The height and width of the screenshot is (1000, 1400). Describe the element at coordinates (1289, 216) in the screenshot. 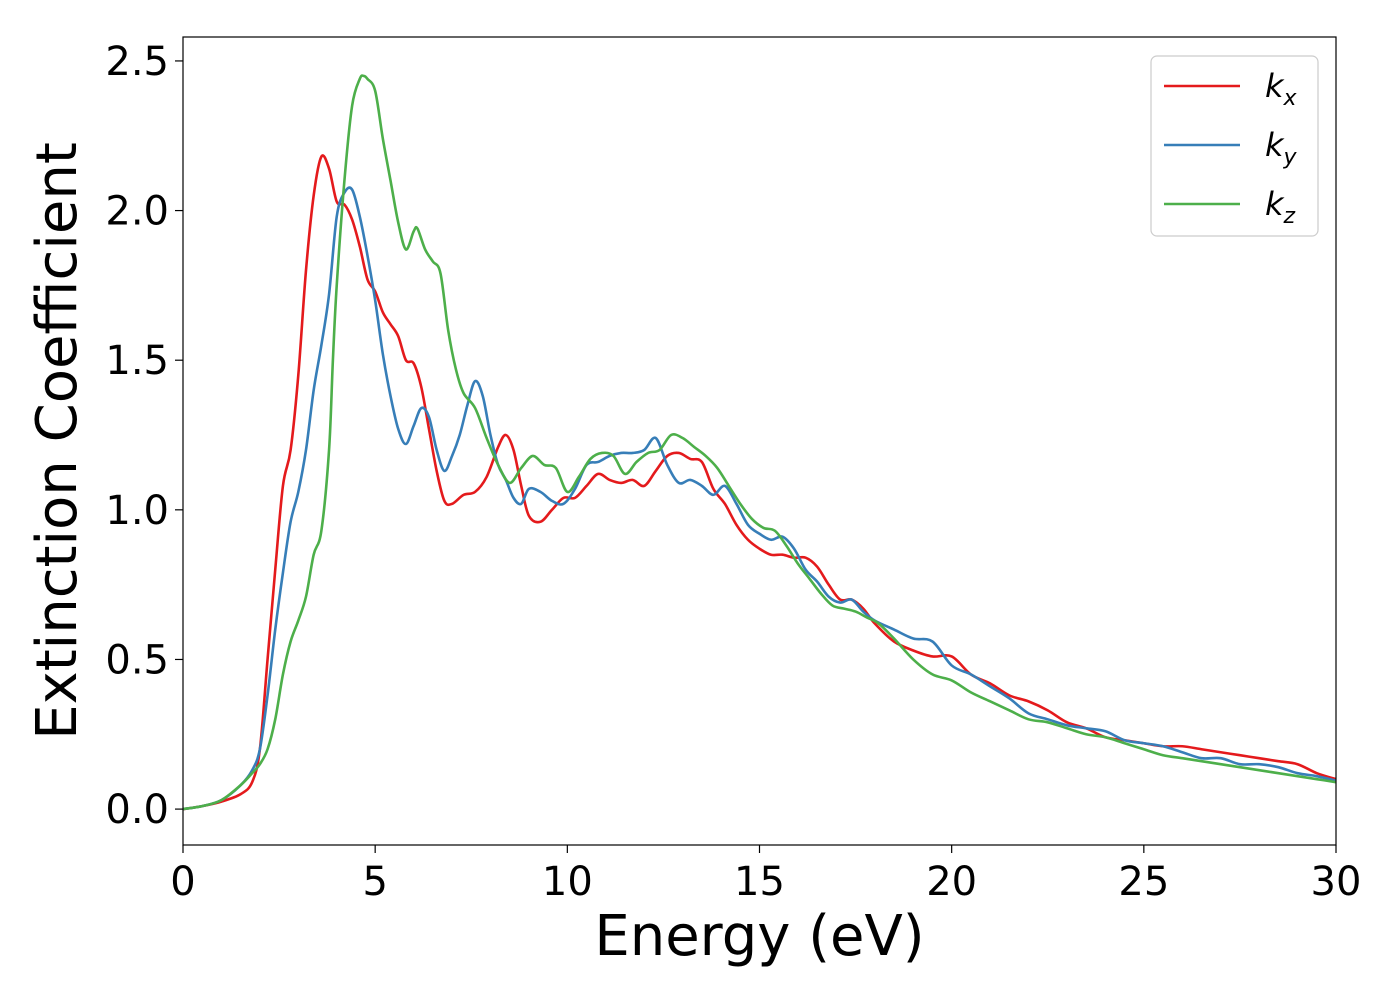

I see `legend-label-subscript: z` at that location.